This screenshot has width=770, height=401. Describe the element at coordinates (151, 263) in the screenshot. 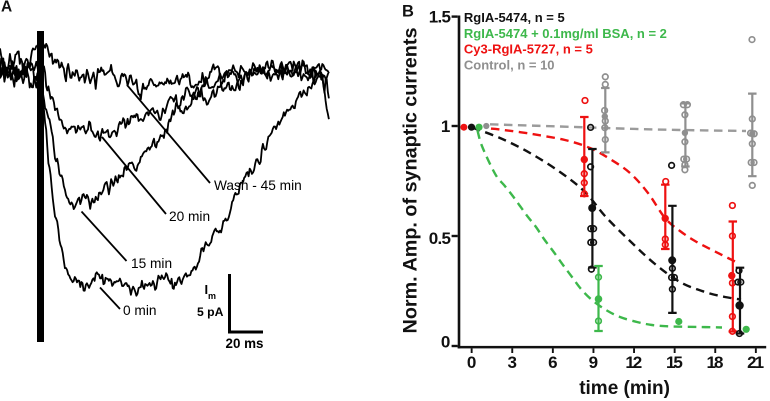

I see `svg-text: 15 min` at that location.